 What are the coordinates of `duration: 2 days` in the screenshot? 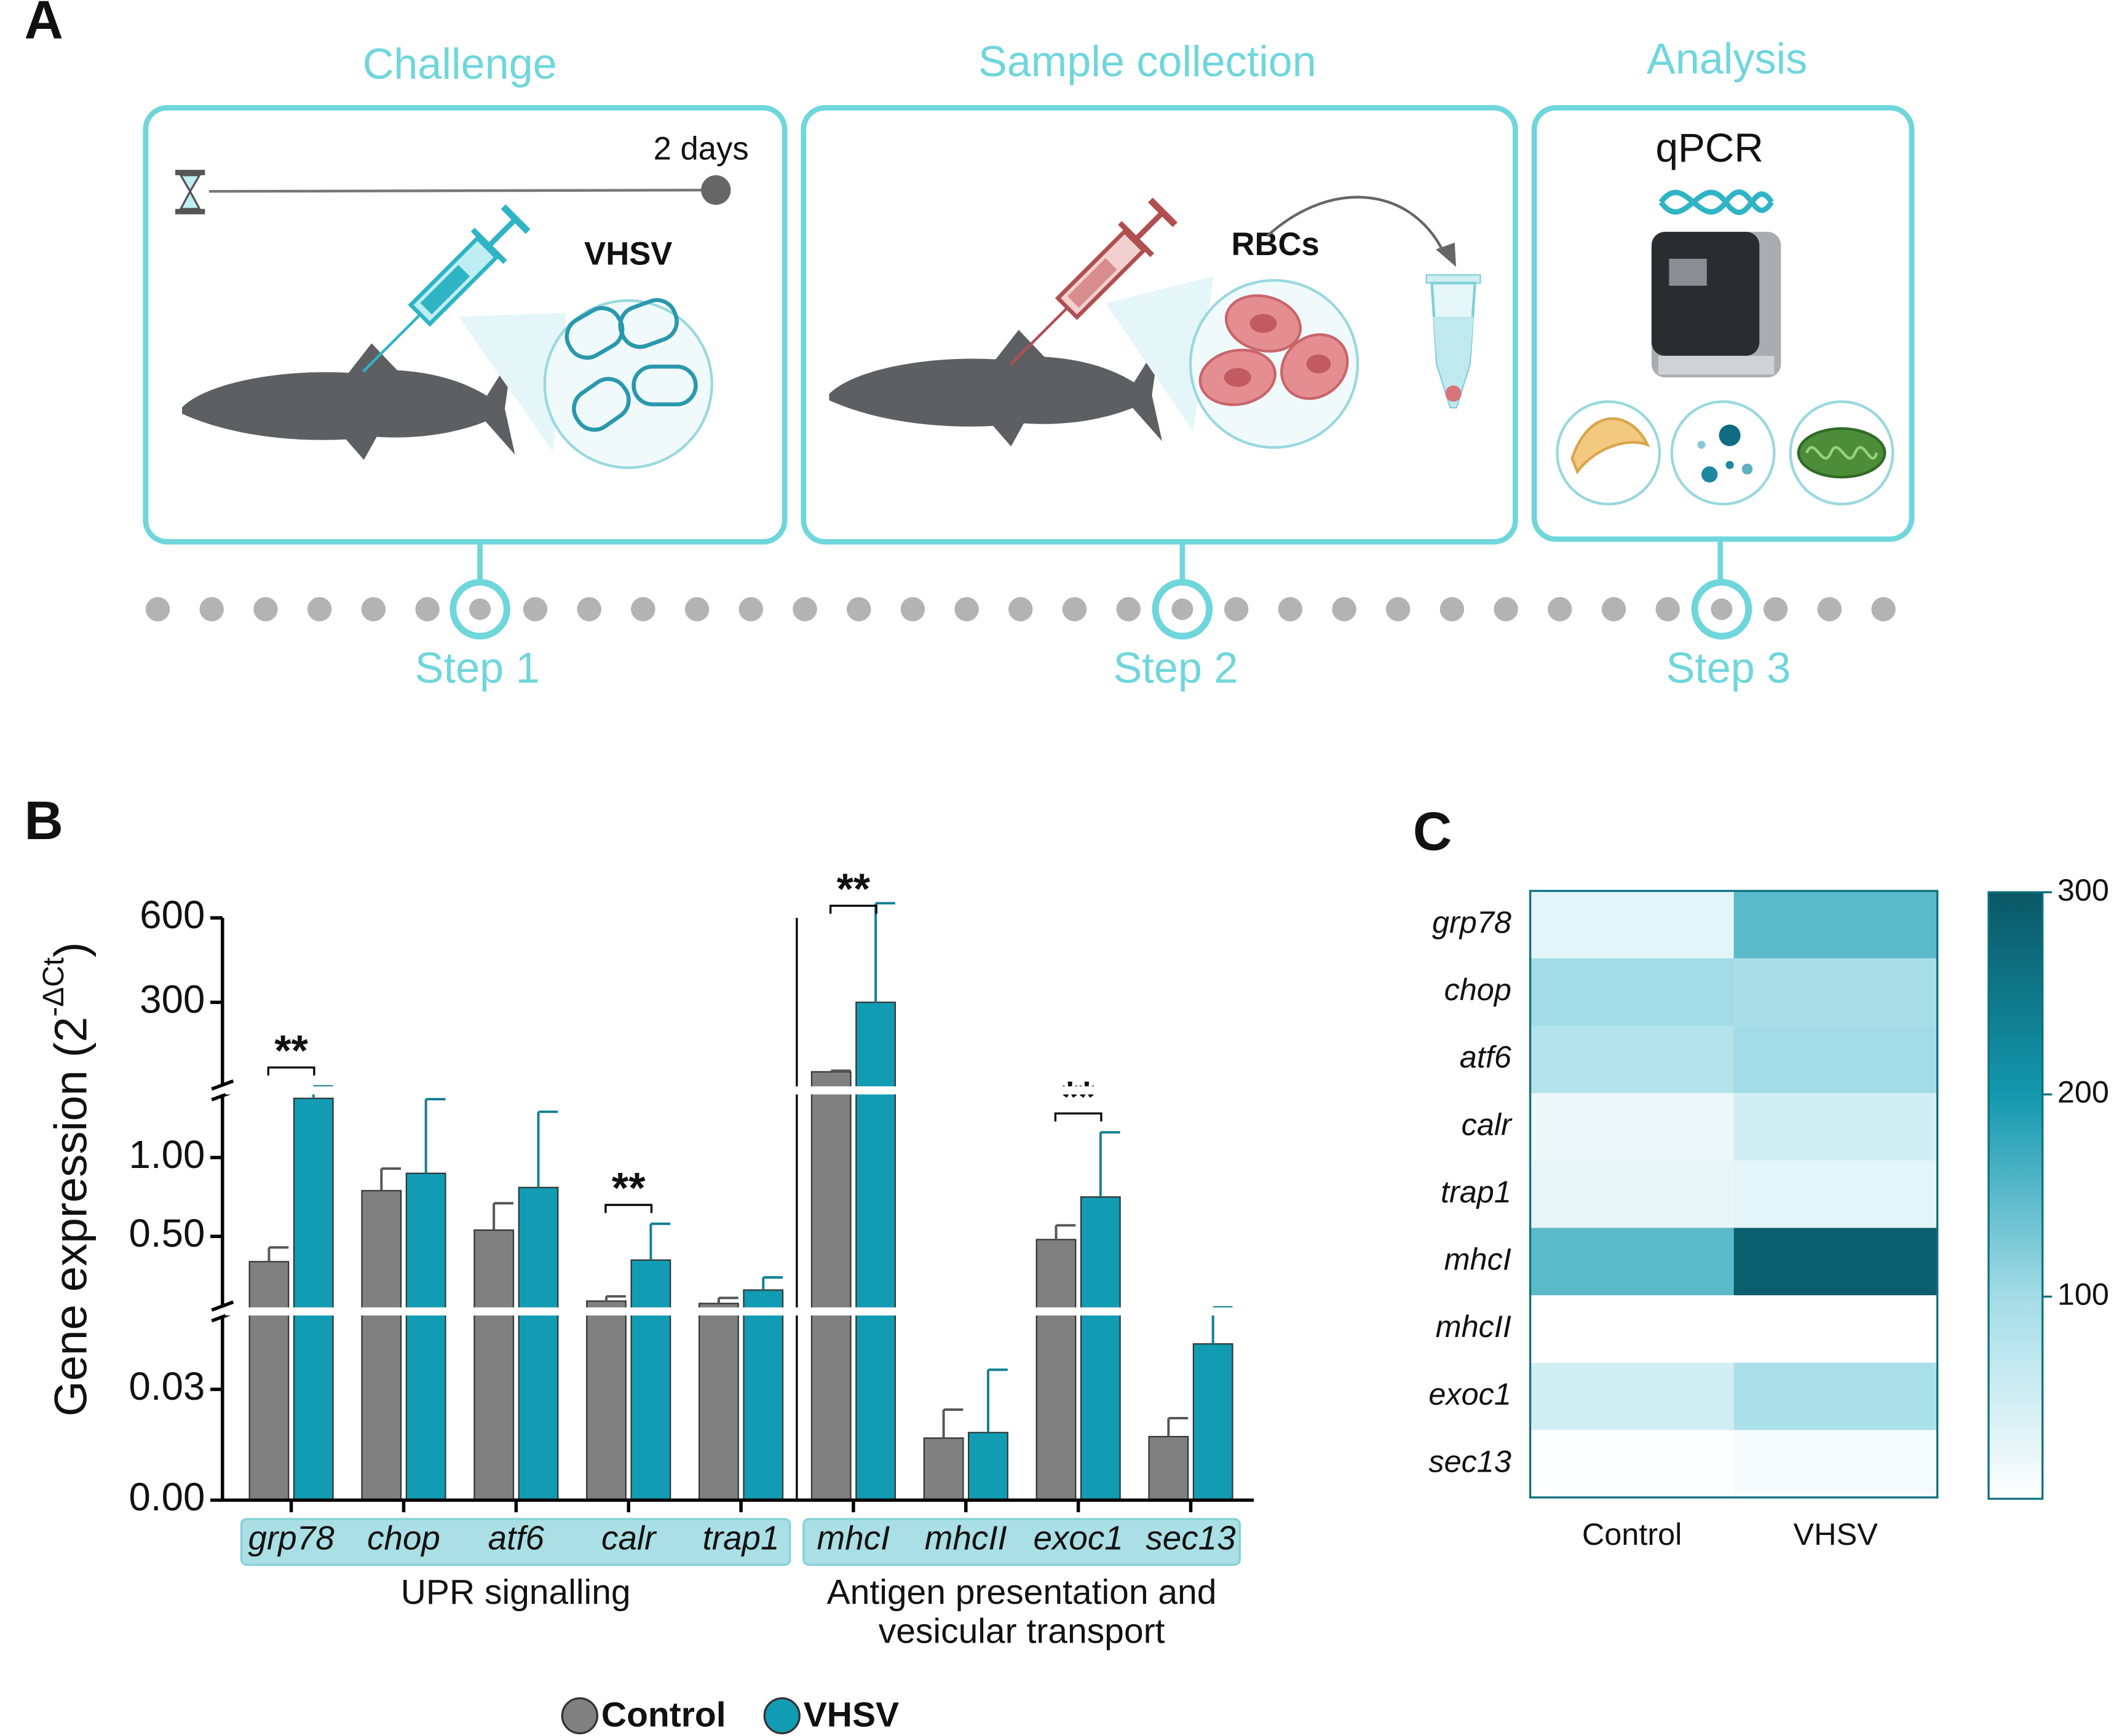 It's located at (701, 148).